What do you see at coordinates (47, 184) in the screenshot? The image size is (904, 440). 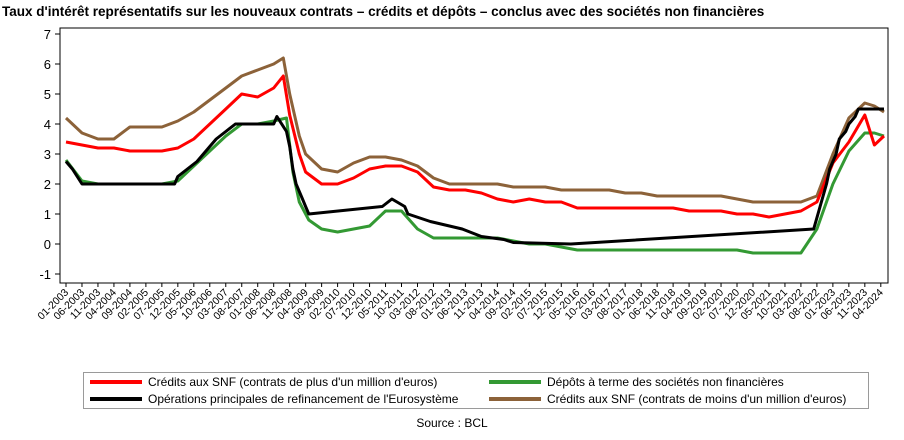 I see `y-tick-label: 2` at bounding box center [47, 184].